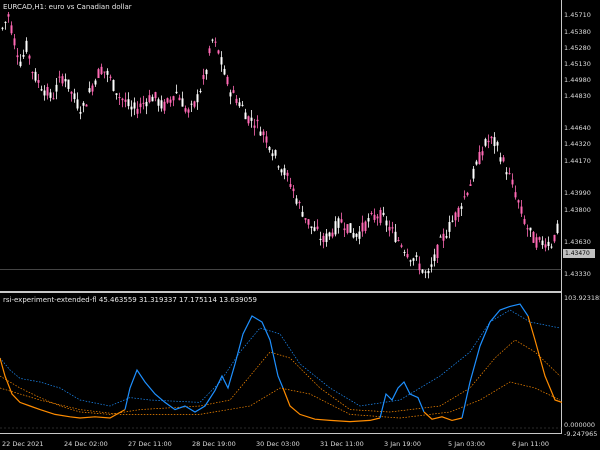 The width and height of the screenshot is (600, 450). Describe the element at coordinates (580, 425) in the screenshot. I see `indicator-zero-label: 0.000000` at that location.